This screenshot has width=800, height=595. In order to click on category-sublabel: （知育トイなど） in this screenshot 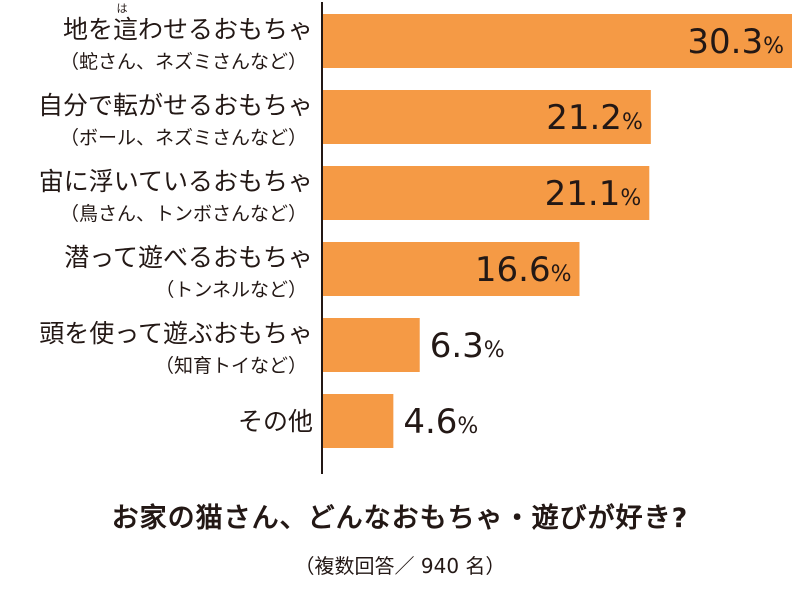, I will do `click(231, 366)`.